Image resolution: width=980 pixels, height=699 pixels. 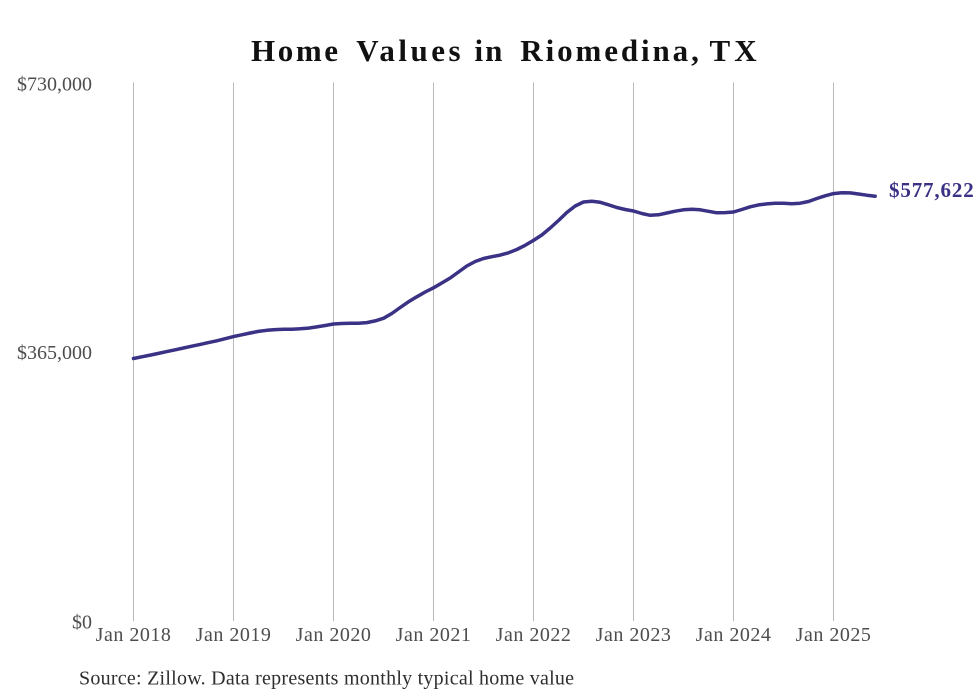 I want to click on svg-text: Jan 2022, so click(x=534, y=635).